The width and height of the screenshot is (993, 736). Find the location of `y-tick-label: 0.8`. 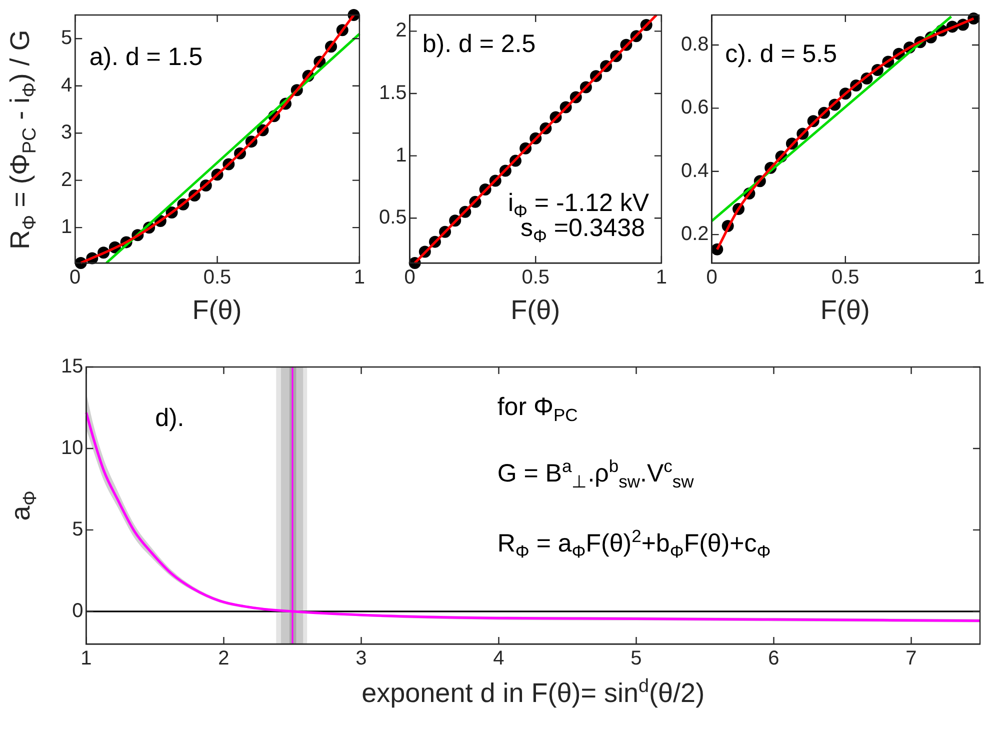

y-tick-label: 0.8 is located at coordinates (694, 45).